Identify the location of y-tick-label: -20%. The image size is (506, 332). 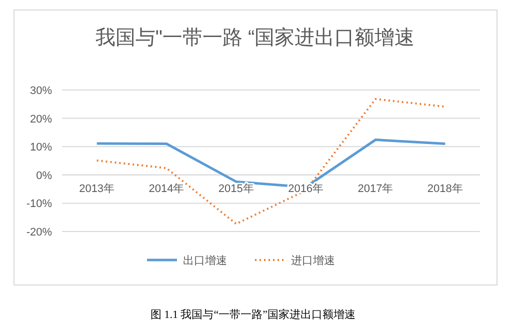
(39, 232).